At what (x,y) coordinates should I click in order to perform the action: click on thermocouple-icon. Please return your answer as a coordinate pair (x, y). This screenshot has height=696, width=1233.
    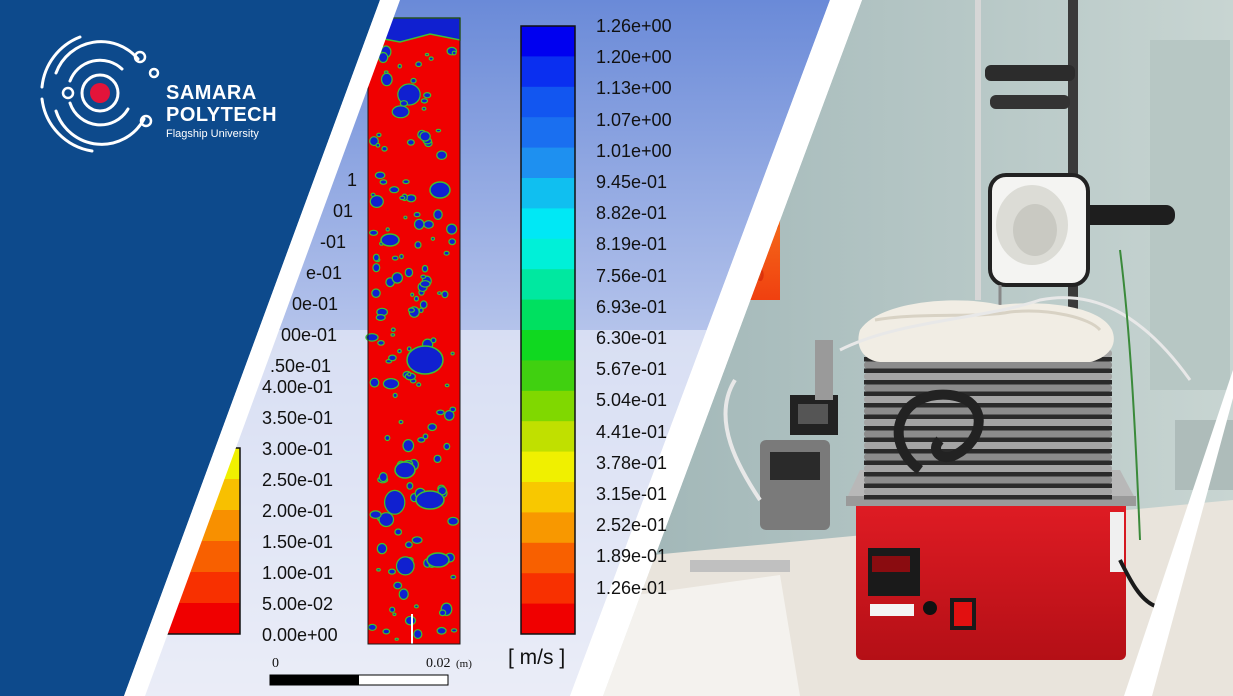
    Looking at the image, I should click on (938, 431).